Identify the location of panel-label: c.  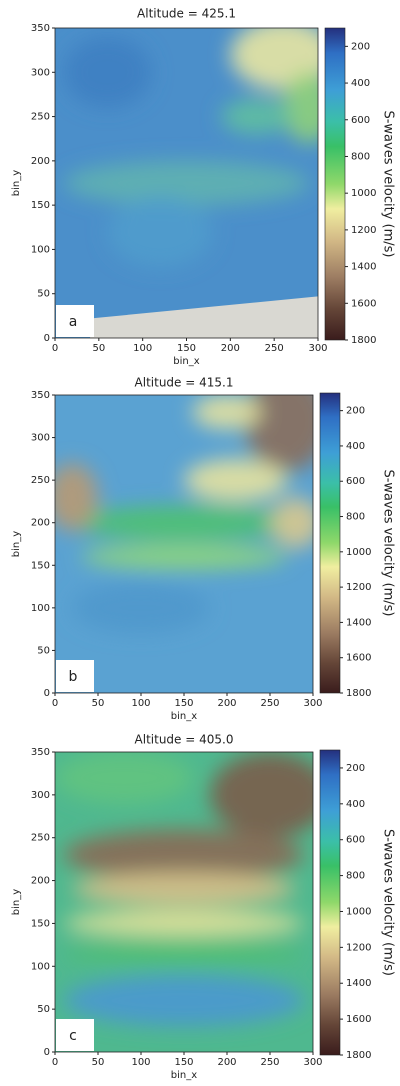
(73, 1036).